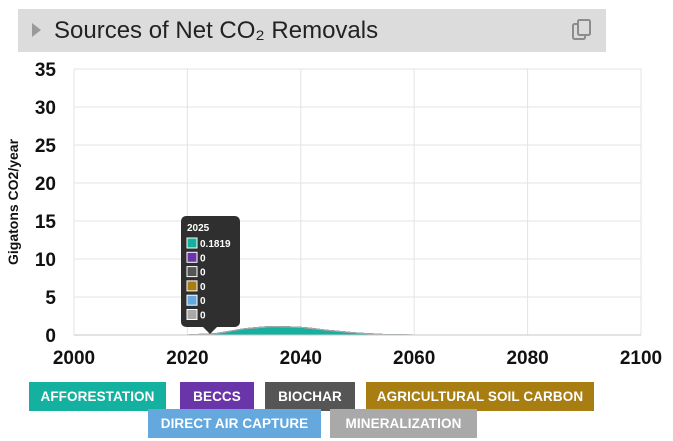 This screenshot has height=441, width=673. Describe the element at coordinates (210, 275) in the screenshot. I see `chart-tooltip: 2025 0.1819 0 0 0 0 0` at that location.